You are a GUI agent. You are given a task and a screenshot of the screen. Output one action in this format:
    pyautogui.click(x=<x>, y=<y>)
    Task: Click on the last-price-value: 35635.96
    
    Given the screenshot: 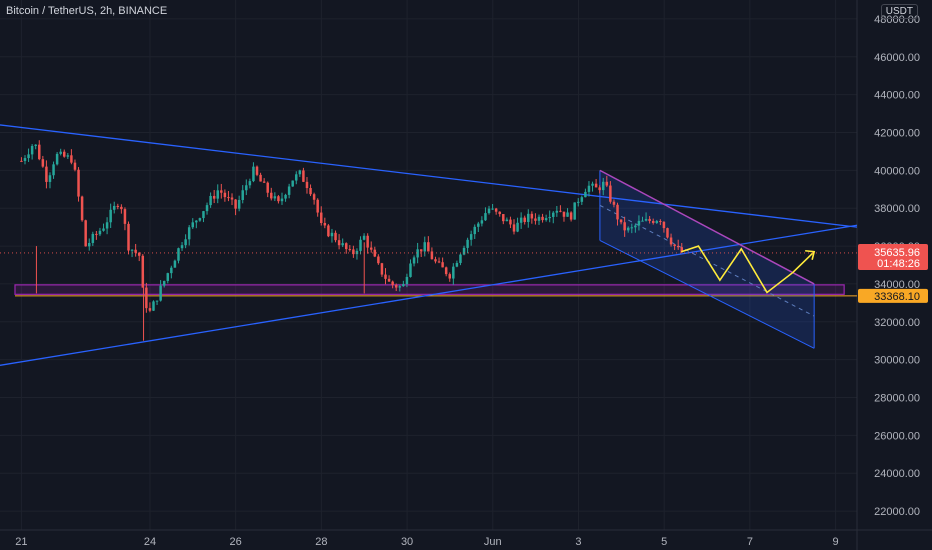 What is the action you would take?
    pyautogui.click(x=897, y=253)
    